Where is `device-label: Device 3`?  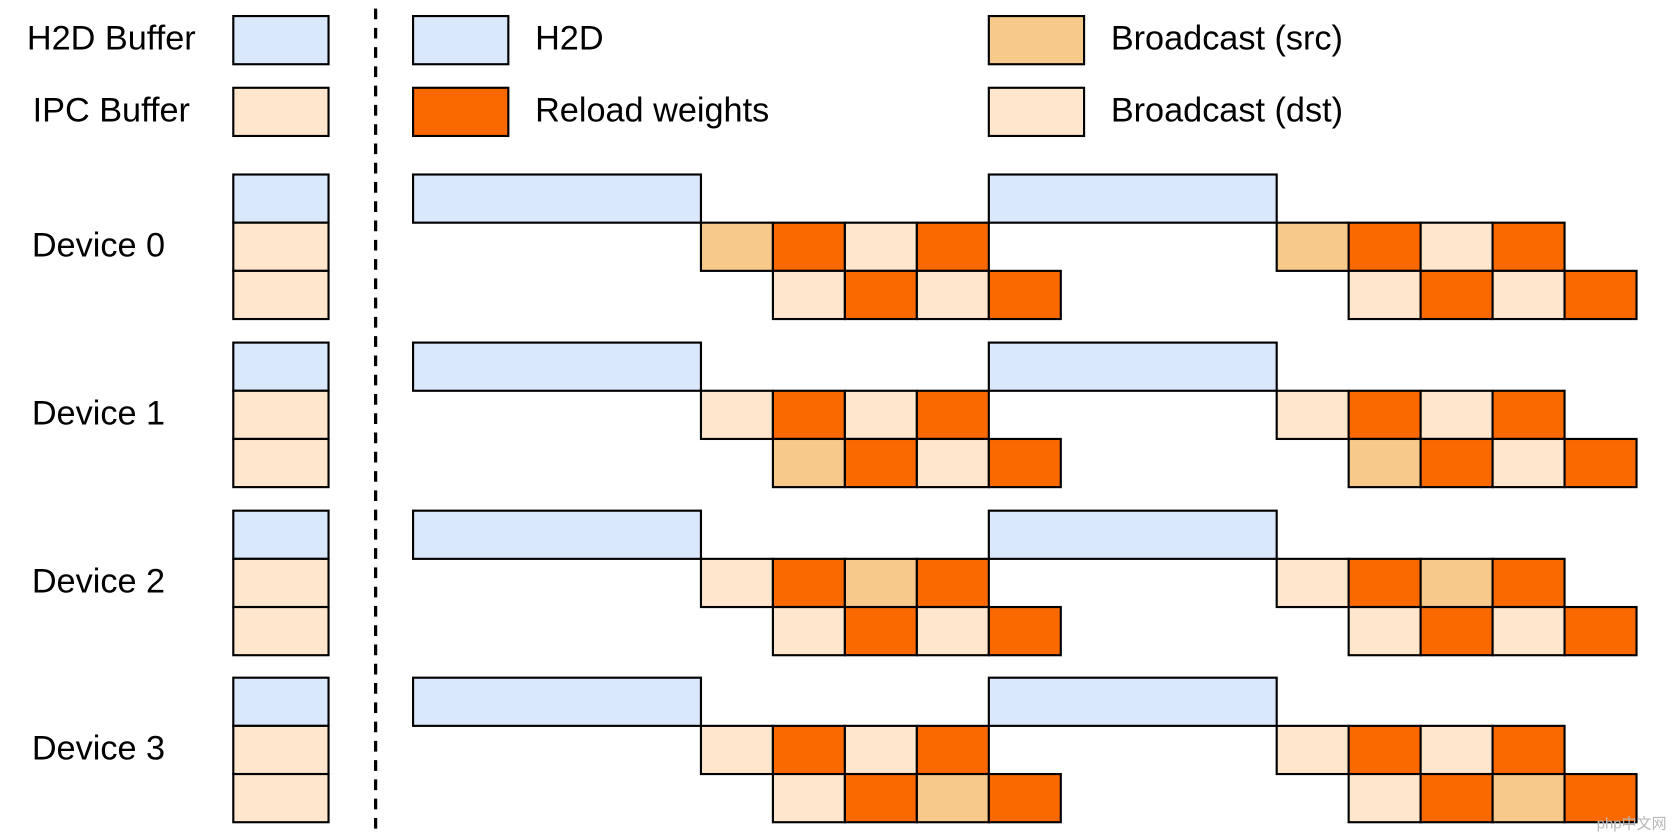 device-label: Device 3 is located at coordinates (98, 749).